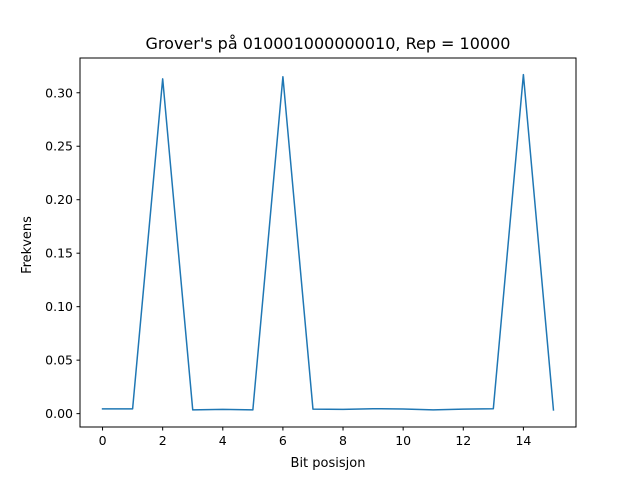  I want to click on y-axis-label: Frekvens, so click(27, 245).